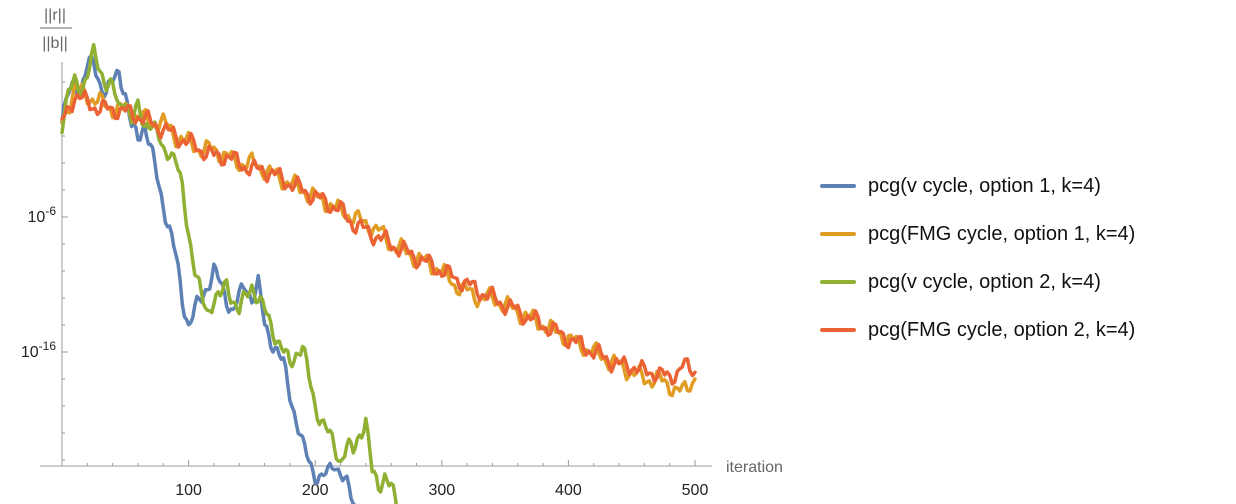  Describe the element at coordinates (38, 350) in the screenshot. I see `y-tick-label: 10-16` at that location.